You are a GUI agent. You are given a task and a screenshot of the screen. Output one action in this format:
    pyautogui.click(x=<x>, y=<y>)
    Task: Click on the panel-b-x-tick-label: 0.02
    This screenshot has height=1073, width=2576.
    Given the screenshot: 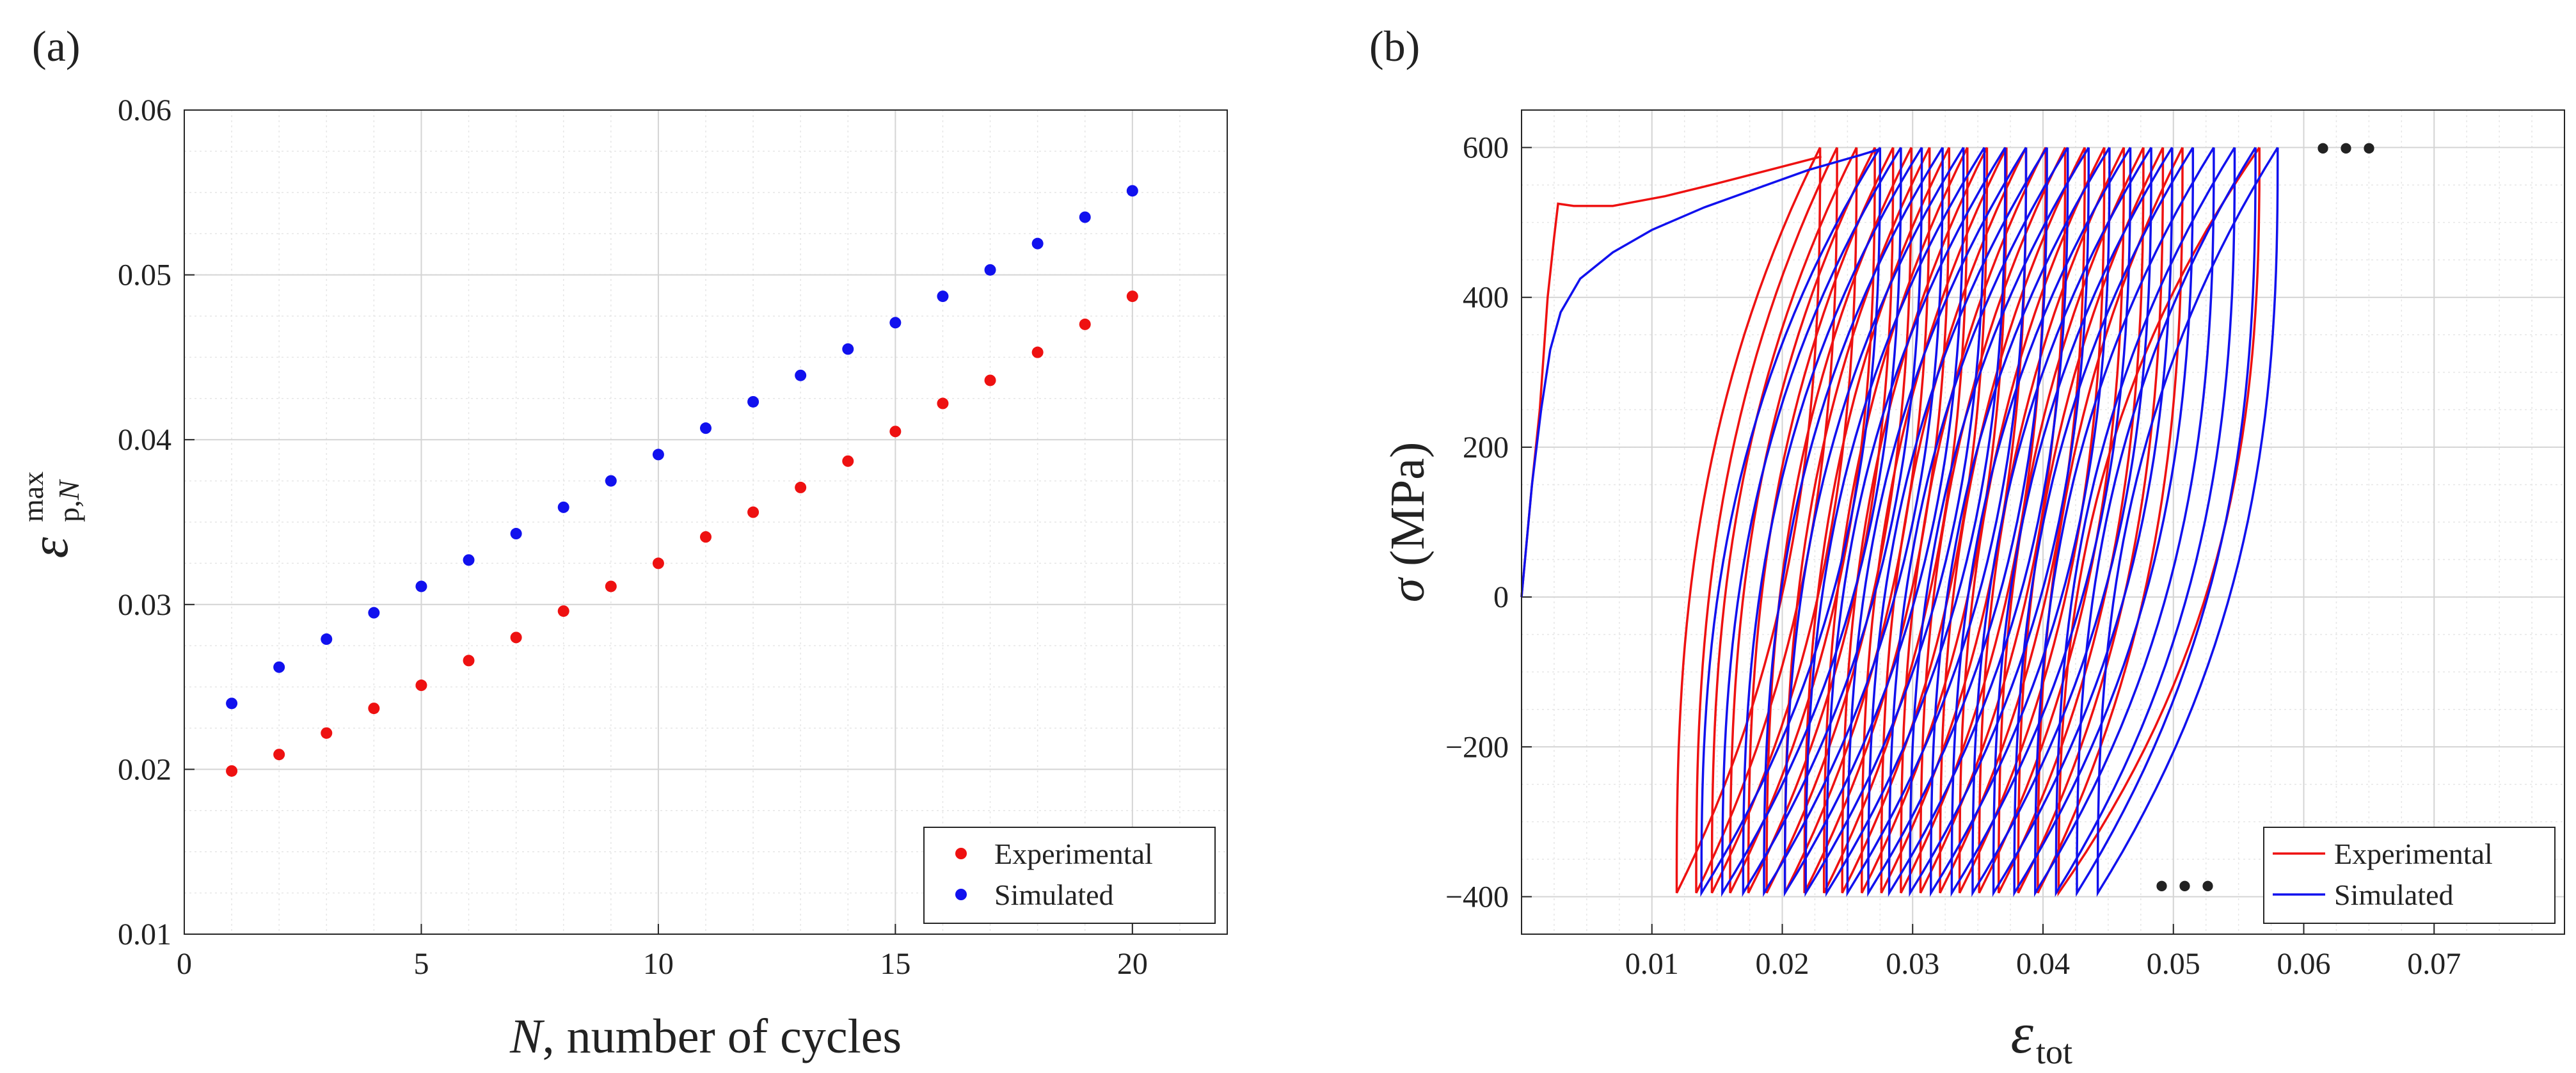 What is the action you would take?
    pyautogui.click(x=1783, y=964)
    